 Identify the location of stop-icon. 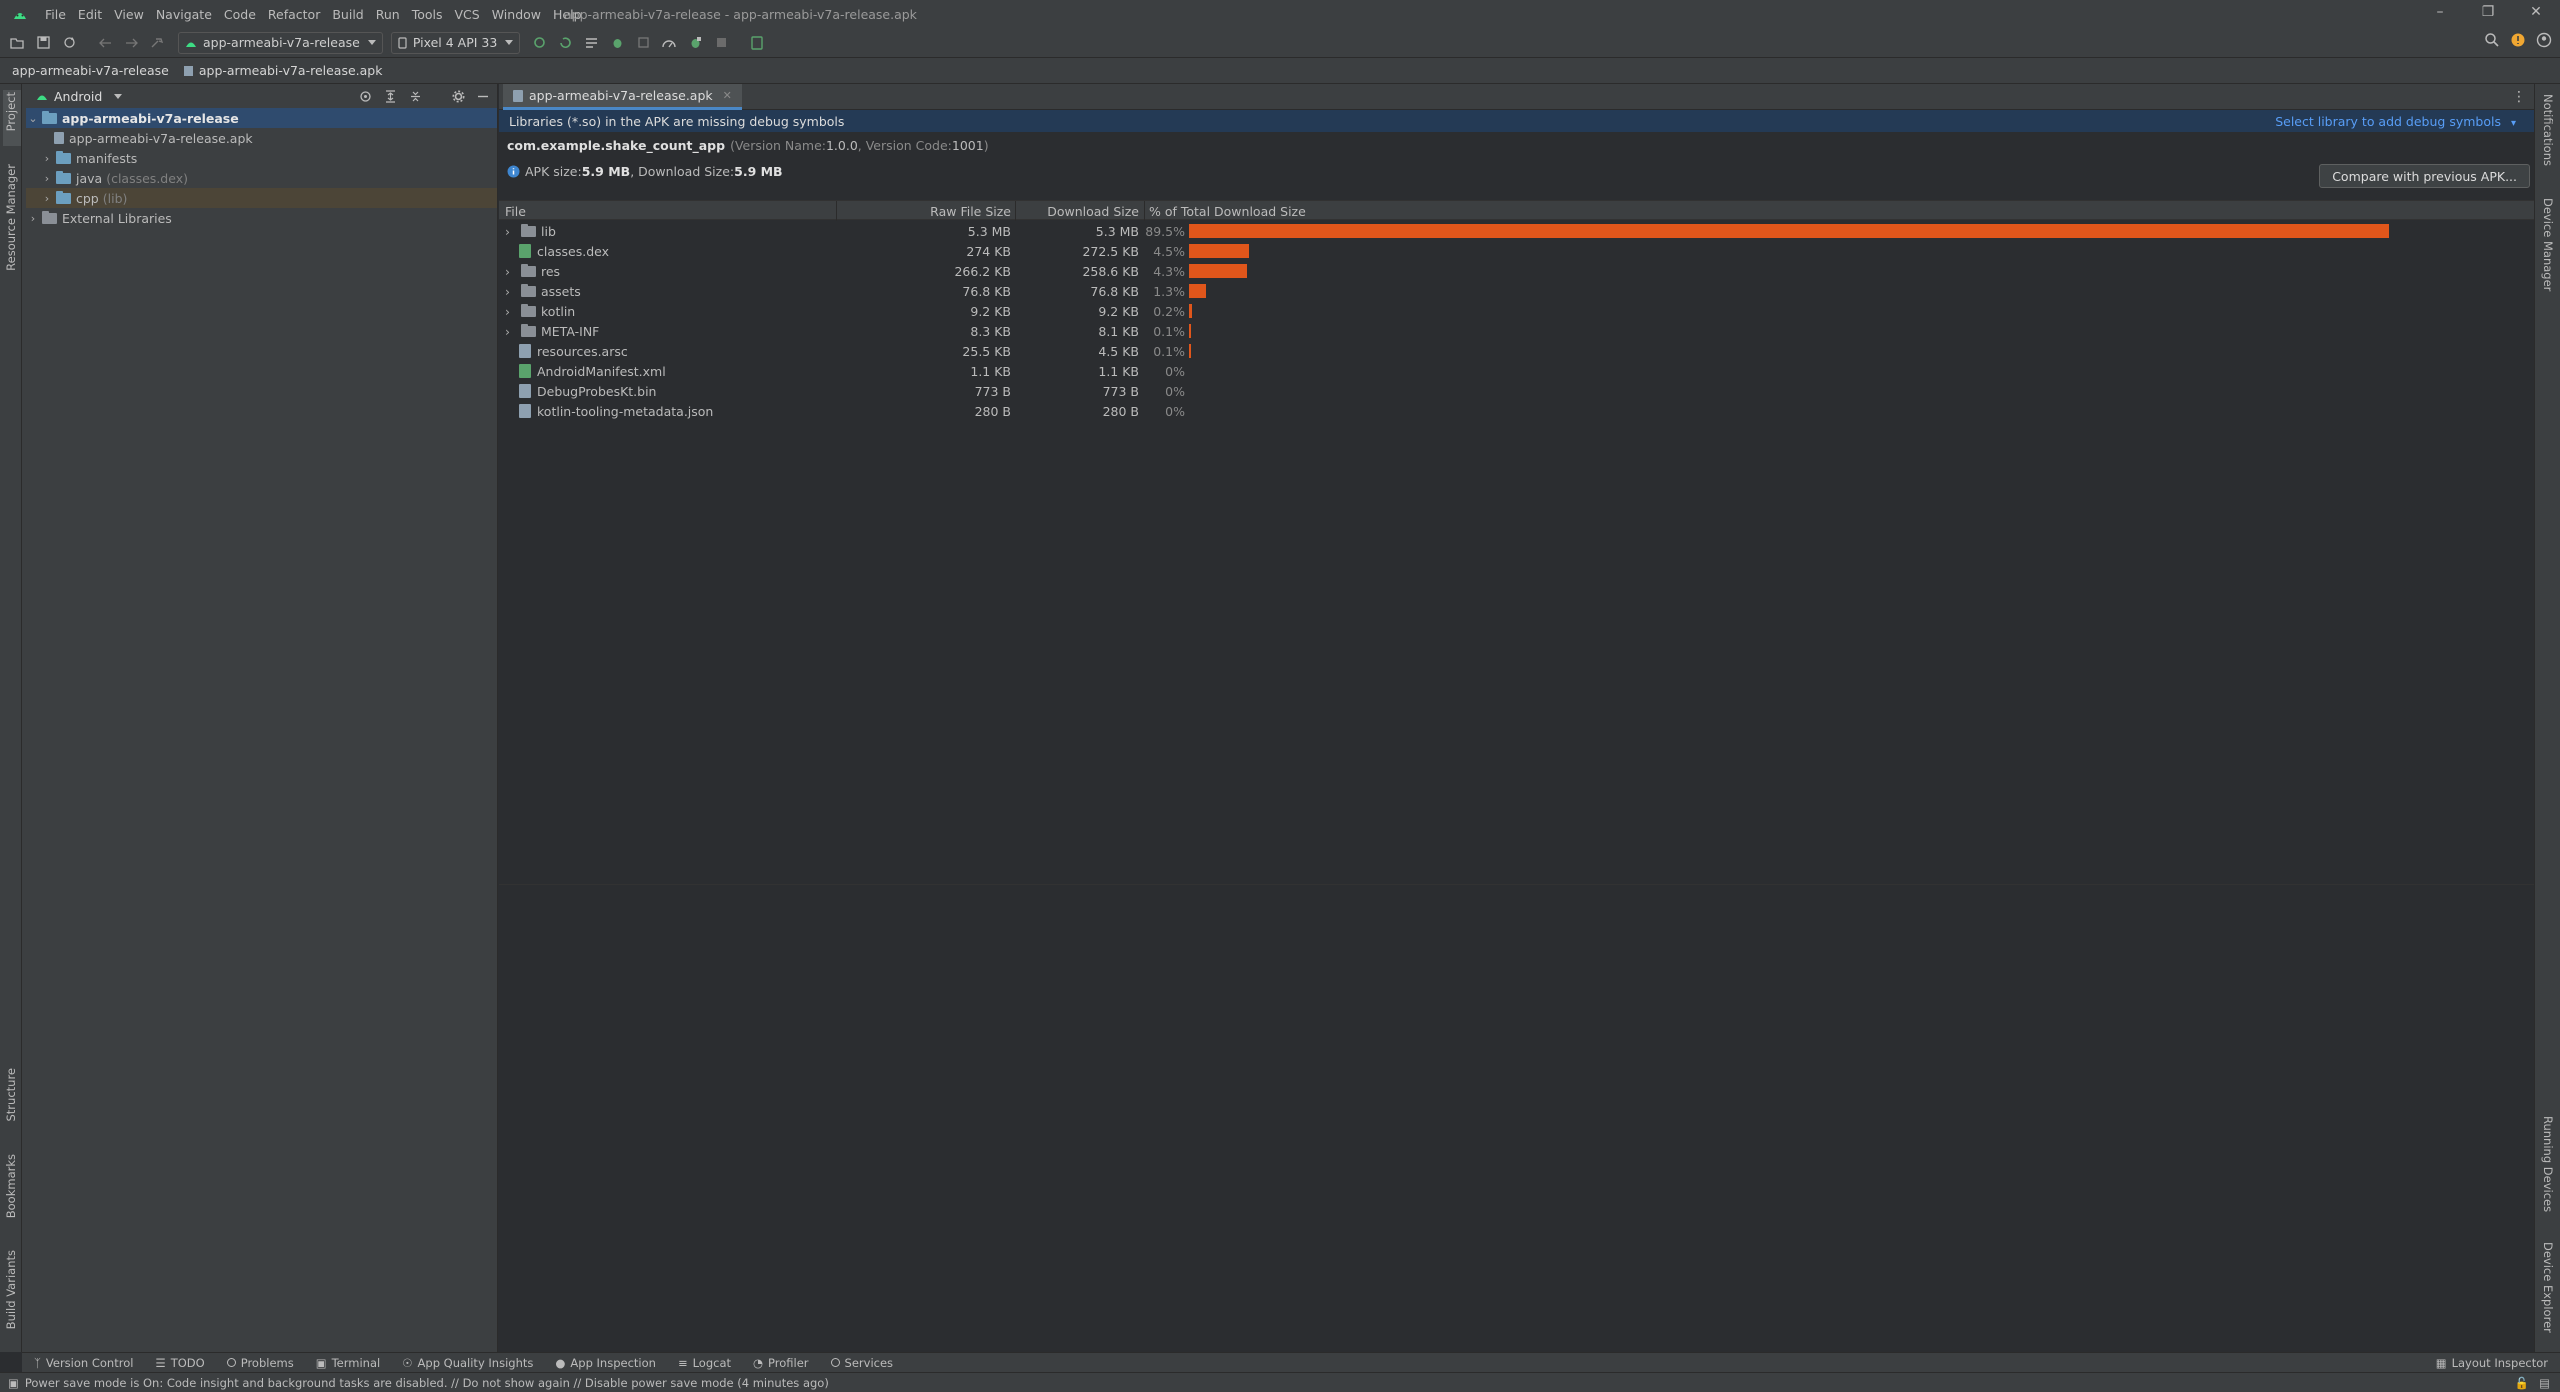
(721, 43).